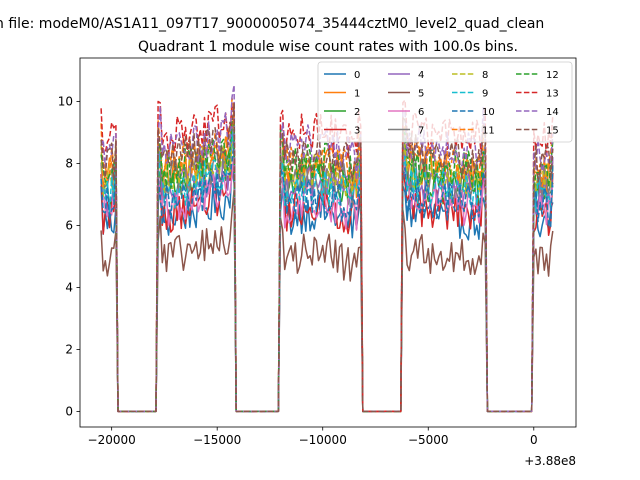 The height and width of the screenshot is (480, 640). I want to click on x-tick-label: −5000, so click(428, 440).